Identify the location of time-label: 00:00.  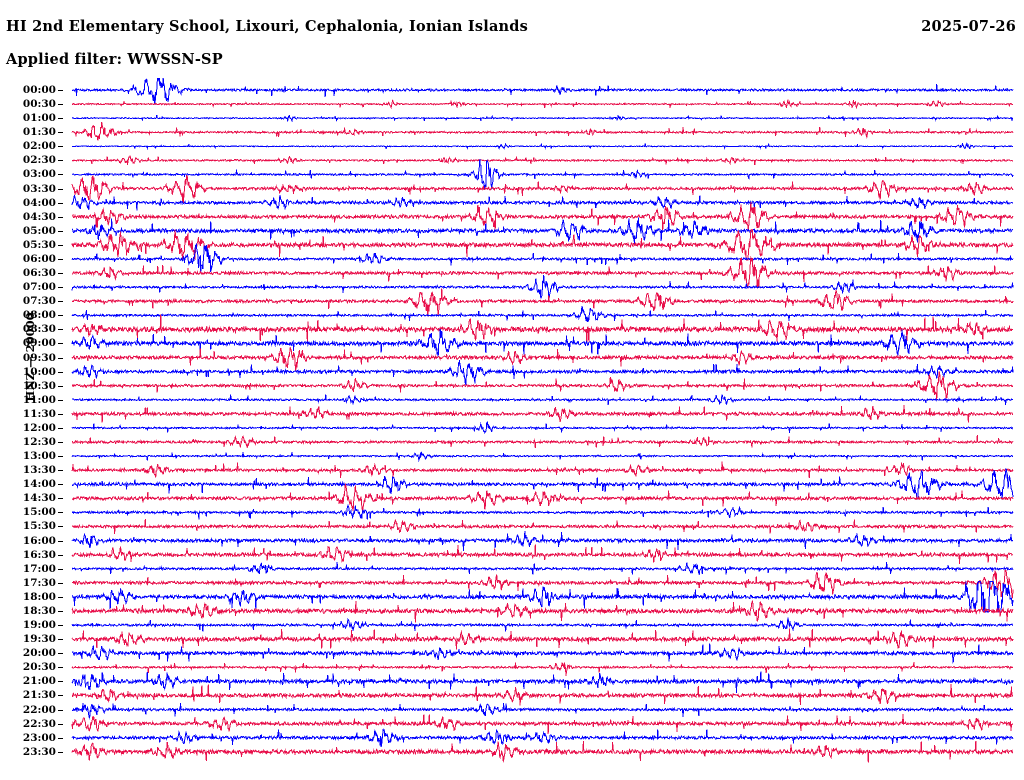
(39, 90).